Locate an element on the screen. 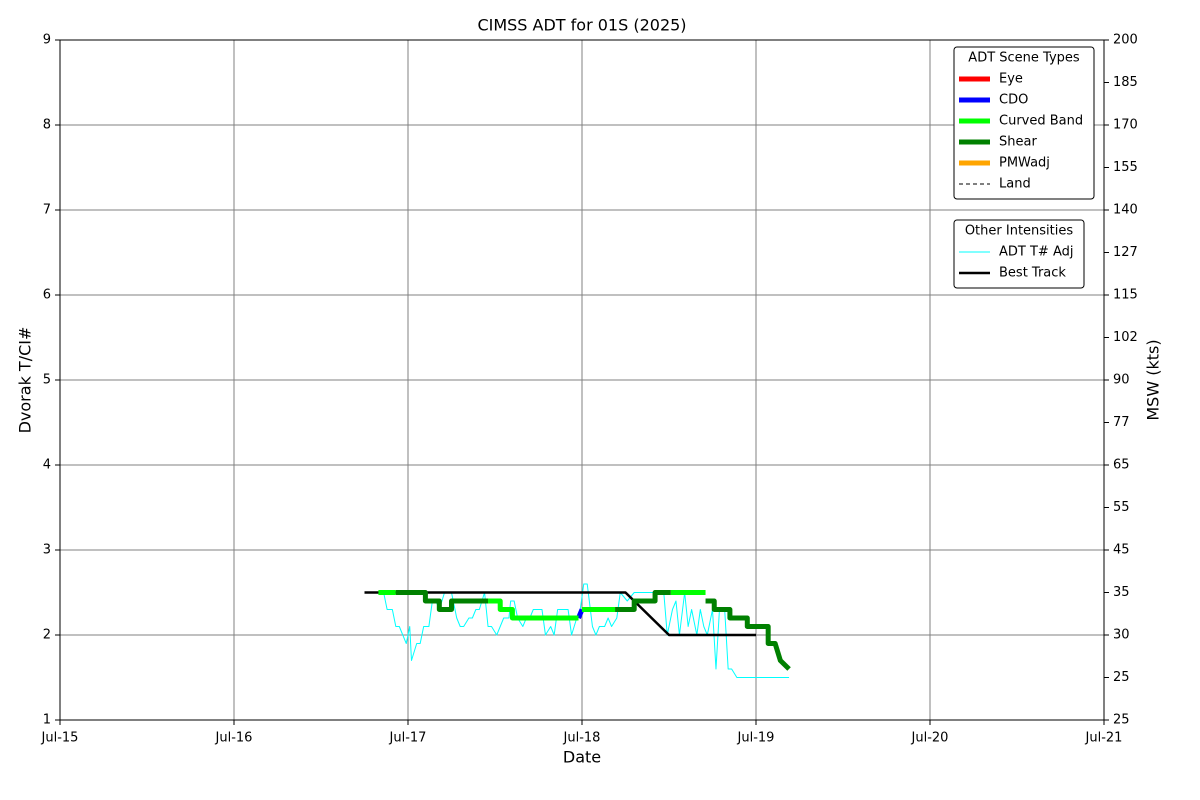 The height and width of the screenshot is (800, 1200). y-axis-label: Dvorak T/CI# is located at coordinates (25, 380).